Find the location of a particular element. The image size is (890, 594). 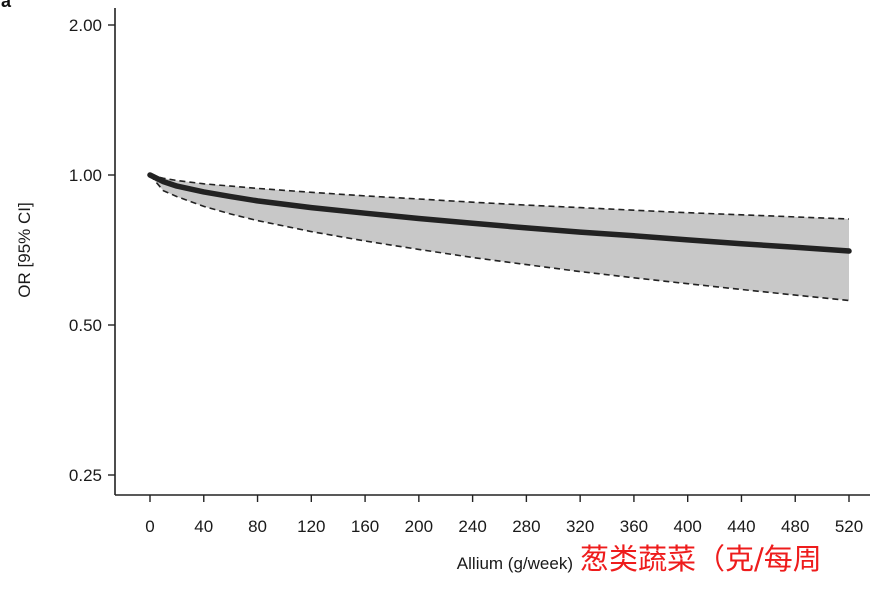

x-tick-label: 40 is located at coordinates (203, 526).